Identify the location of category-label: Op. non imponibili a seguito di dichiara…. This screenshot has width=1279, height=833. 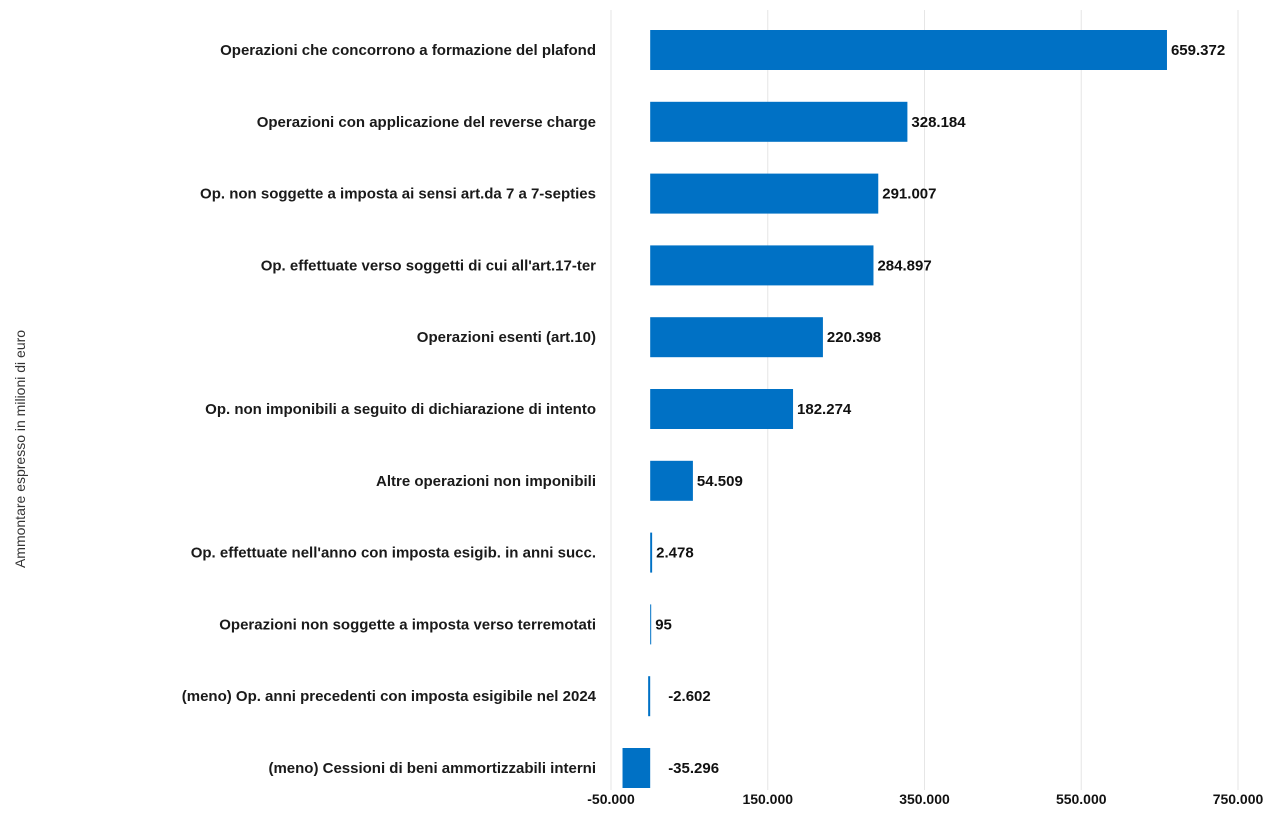
(400, 409).